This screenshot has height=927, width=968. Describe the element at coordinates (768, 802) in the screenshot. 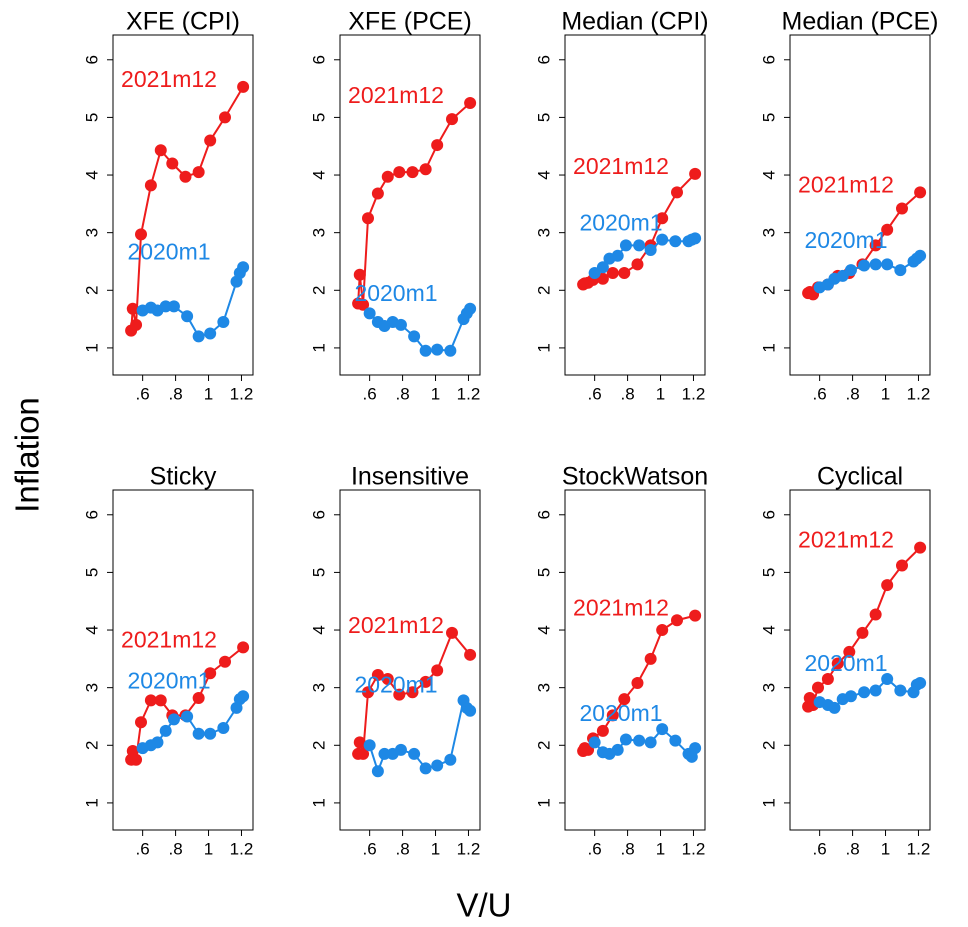

I see `y-tick-label: 1` at that location.